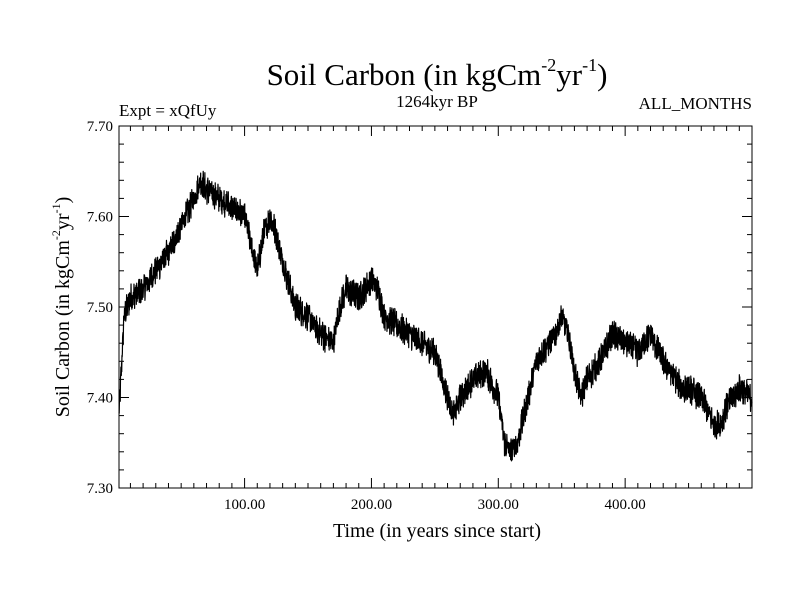 The image size is (800, 600). What do you see at coordinates (61, 307) in the screenshot?
I see `y-axis-label: Soil Carbon (in kgCm-2yr-1)` at bounding box center [61, 307].